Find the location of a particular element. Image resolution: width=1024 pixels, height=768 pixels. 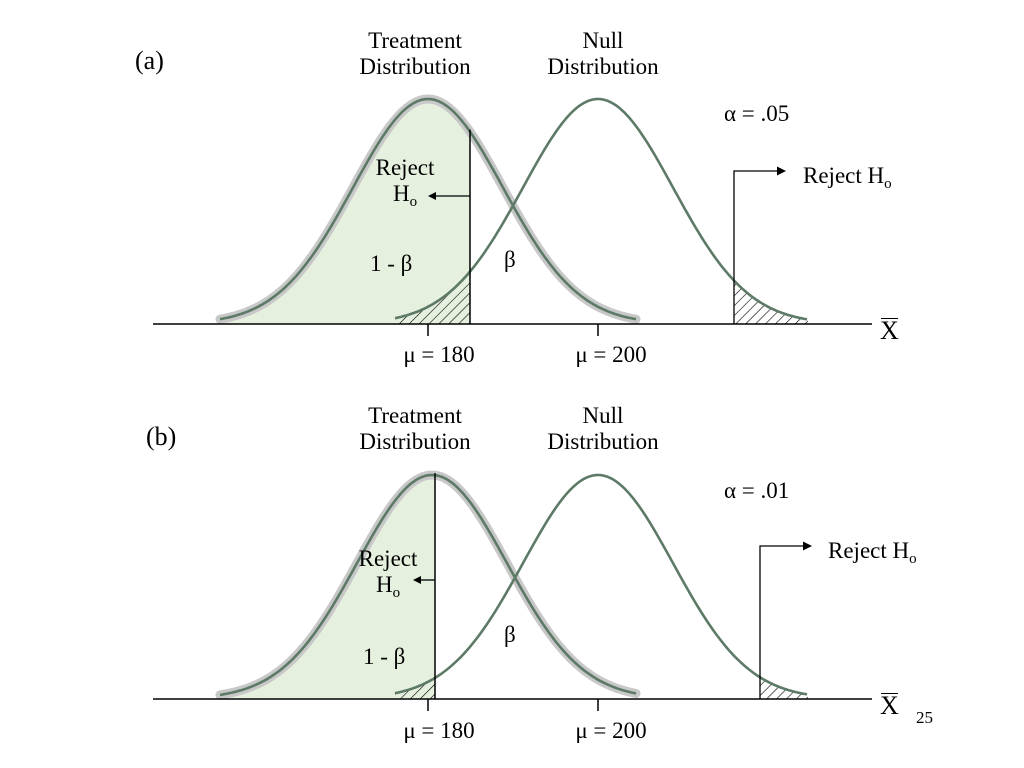

panel-a-treatment-label-line1: Treatment is located at coordinates (415, 40).